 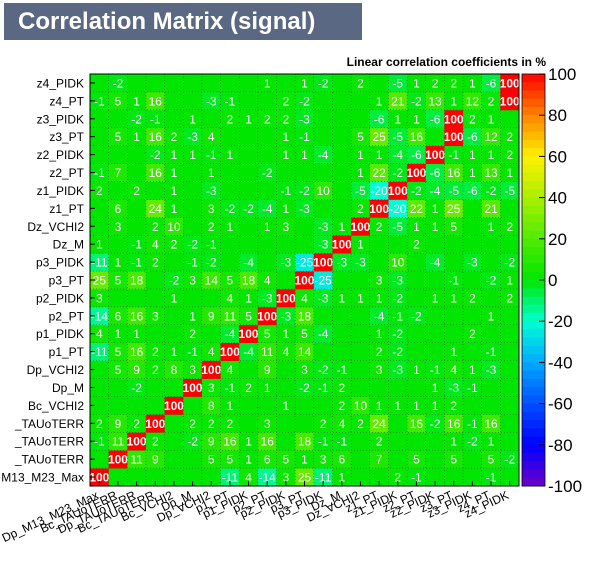 What do you see at coordinates (68, 388) in the screenshot?
I see `y-tick-label: Dp_M` at bounding box center [68, 388].